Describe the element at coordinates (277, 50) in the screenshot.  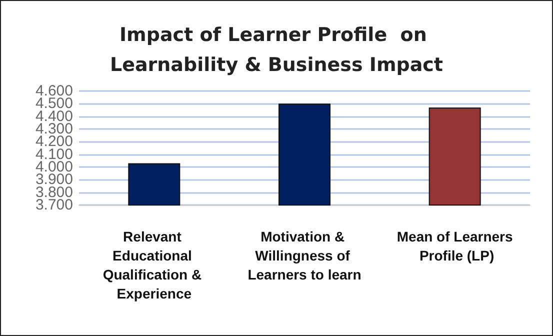
I see `chart-title: Impact of Learner Profile on Learnability & Business Impact` at that location.